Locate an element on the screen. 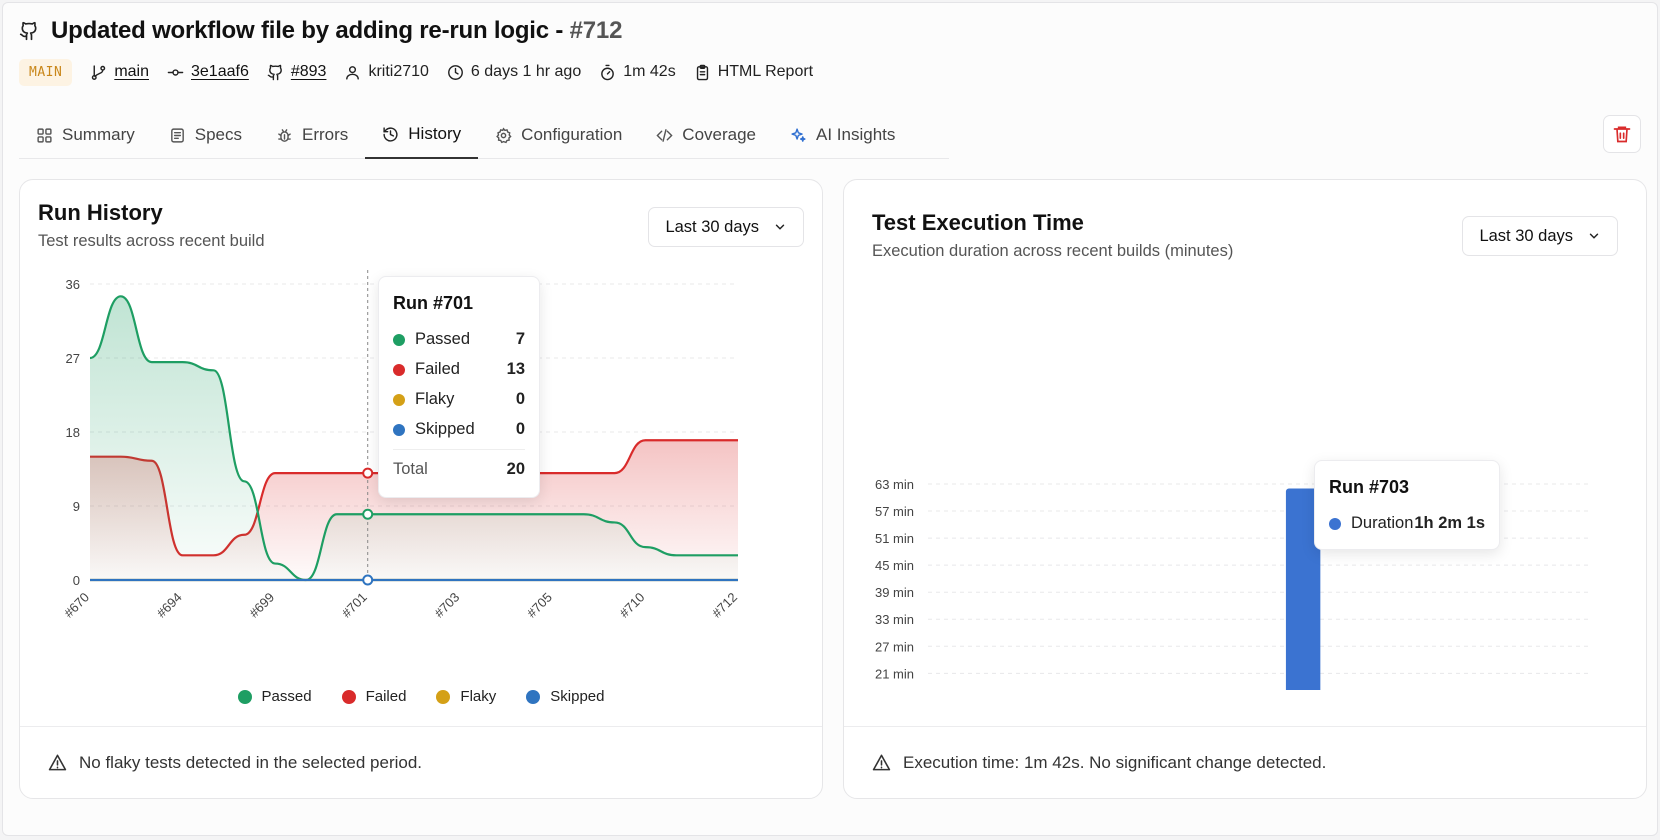 This screenshot has width=1660, height=840. commit-link-text: 3e1aaf6 is located at coordinates (220, 71).